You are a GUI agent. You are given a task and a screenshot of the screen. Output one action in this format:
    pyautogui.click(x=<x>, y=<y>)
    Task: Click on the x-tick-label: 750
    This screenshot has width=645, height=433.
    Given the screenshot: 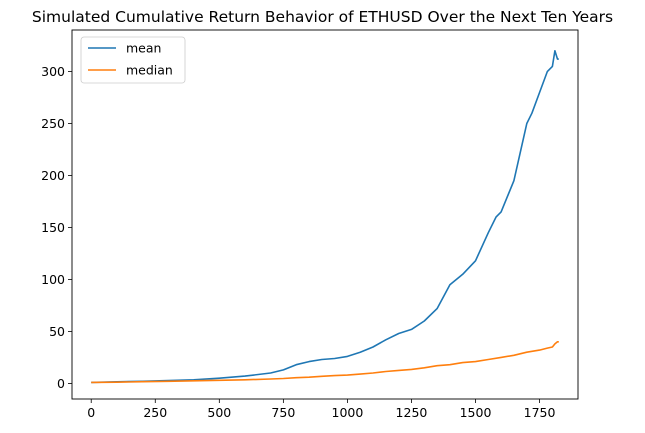 What is the action you would take?
    pyautogui.click(x=283, y=412)
    